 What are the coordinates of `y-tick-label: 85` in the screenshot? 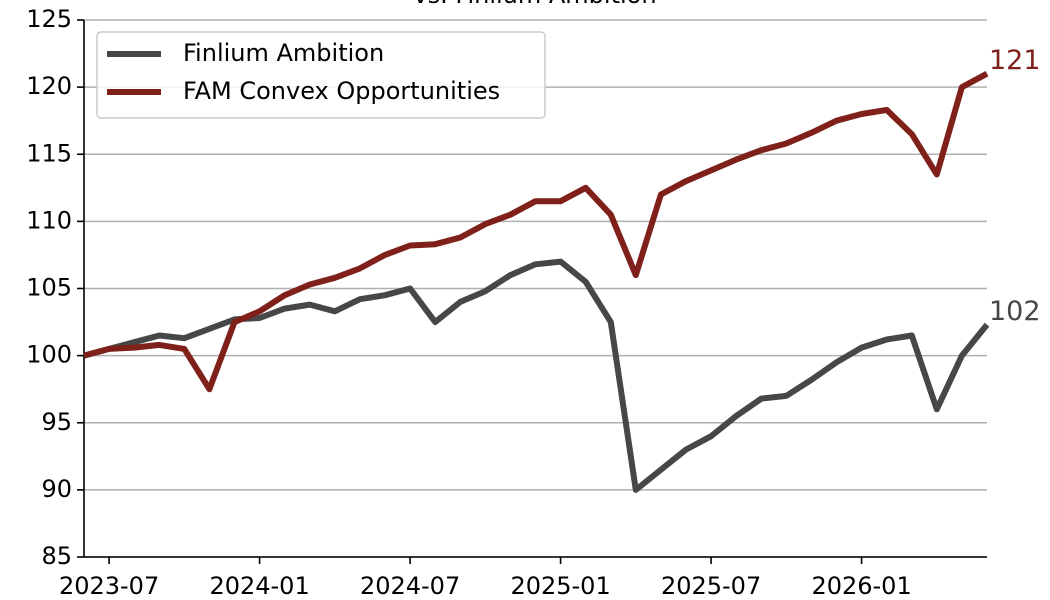 It's located at (56, 556).